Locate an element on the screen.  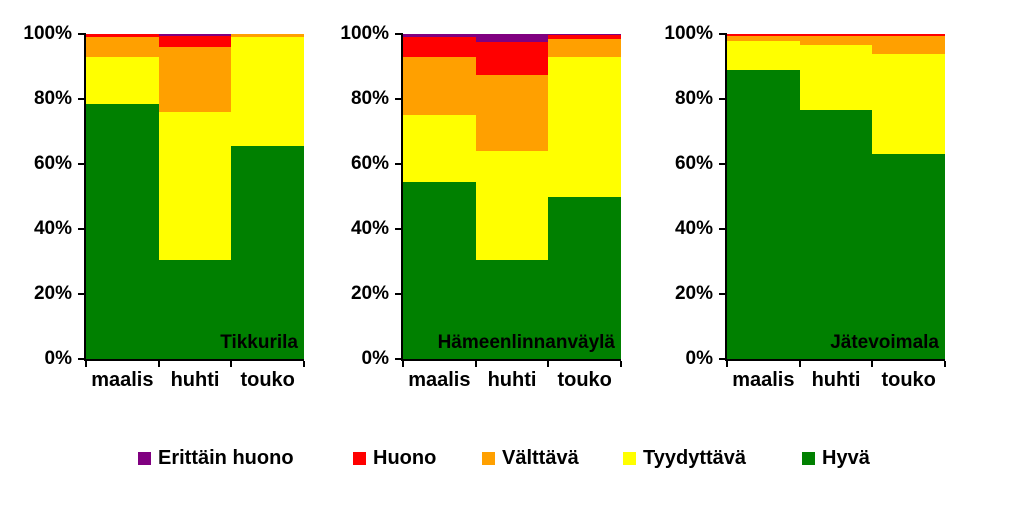
legend-label: Hyvä is located at coordinates (846, 458).